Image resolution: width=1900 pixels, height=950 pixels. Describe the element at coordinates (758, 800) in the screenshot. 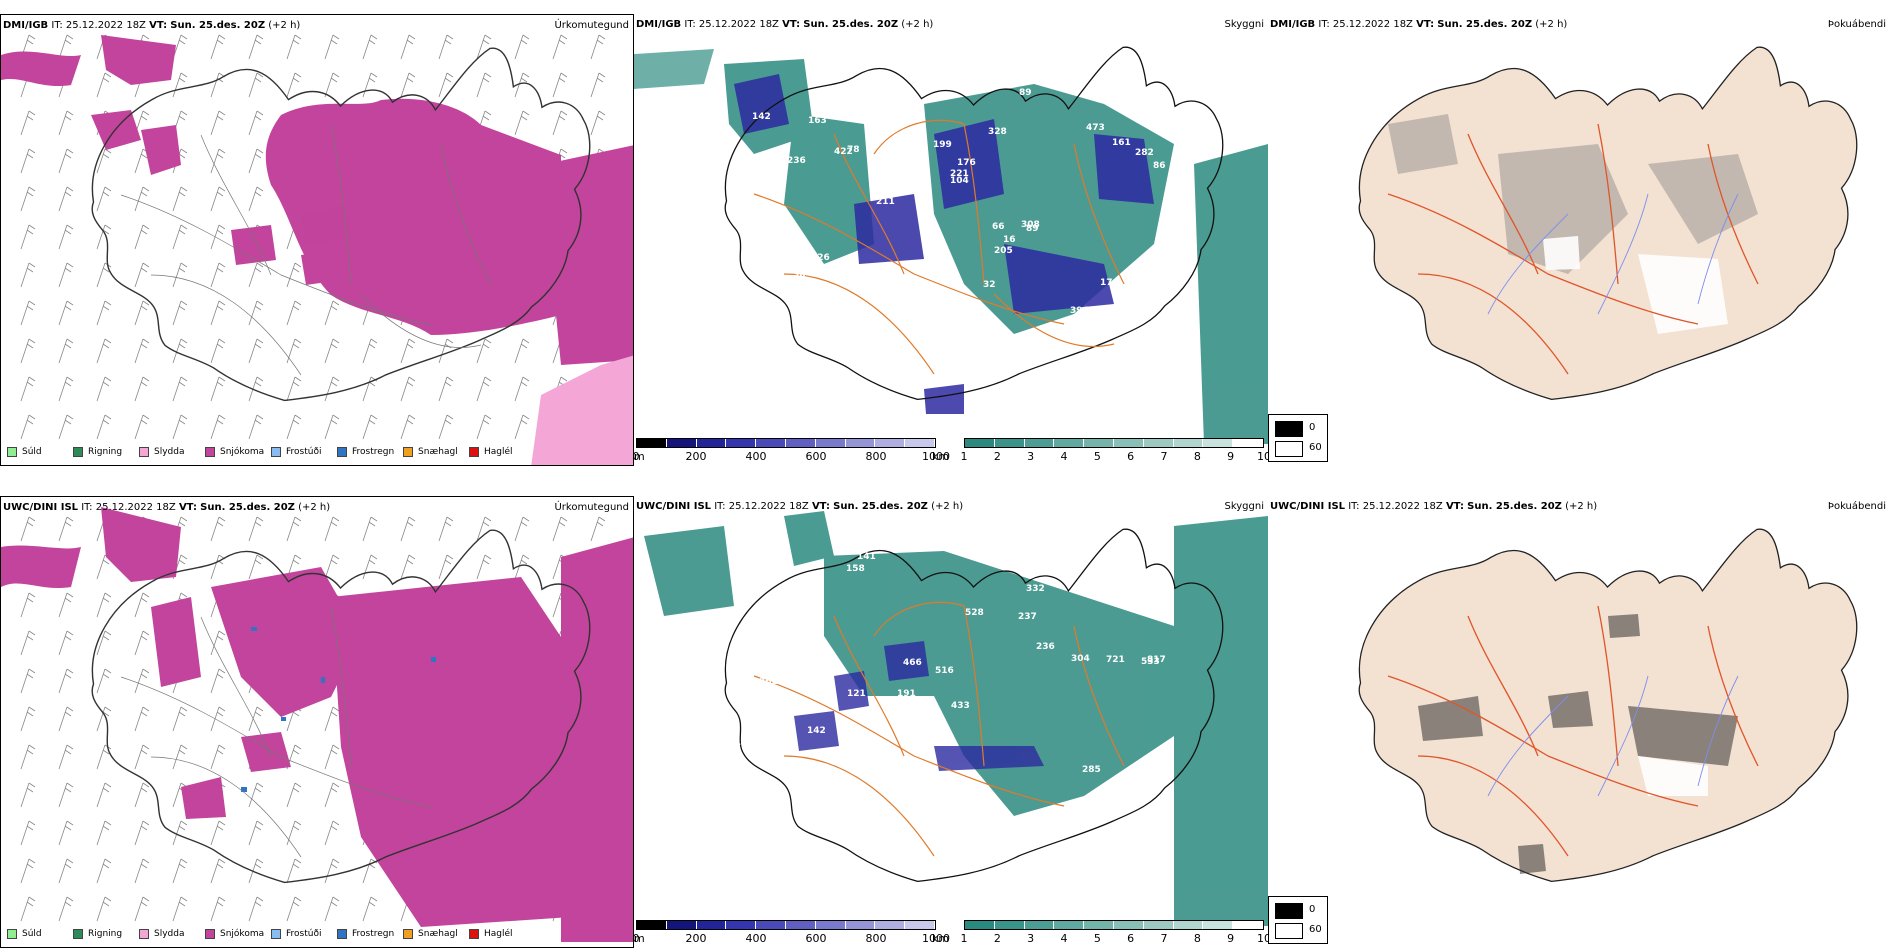

I see `cloud-base-value: 97` at that location.